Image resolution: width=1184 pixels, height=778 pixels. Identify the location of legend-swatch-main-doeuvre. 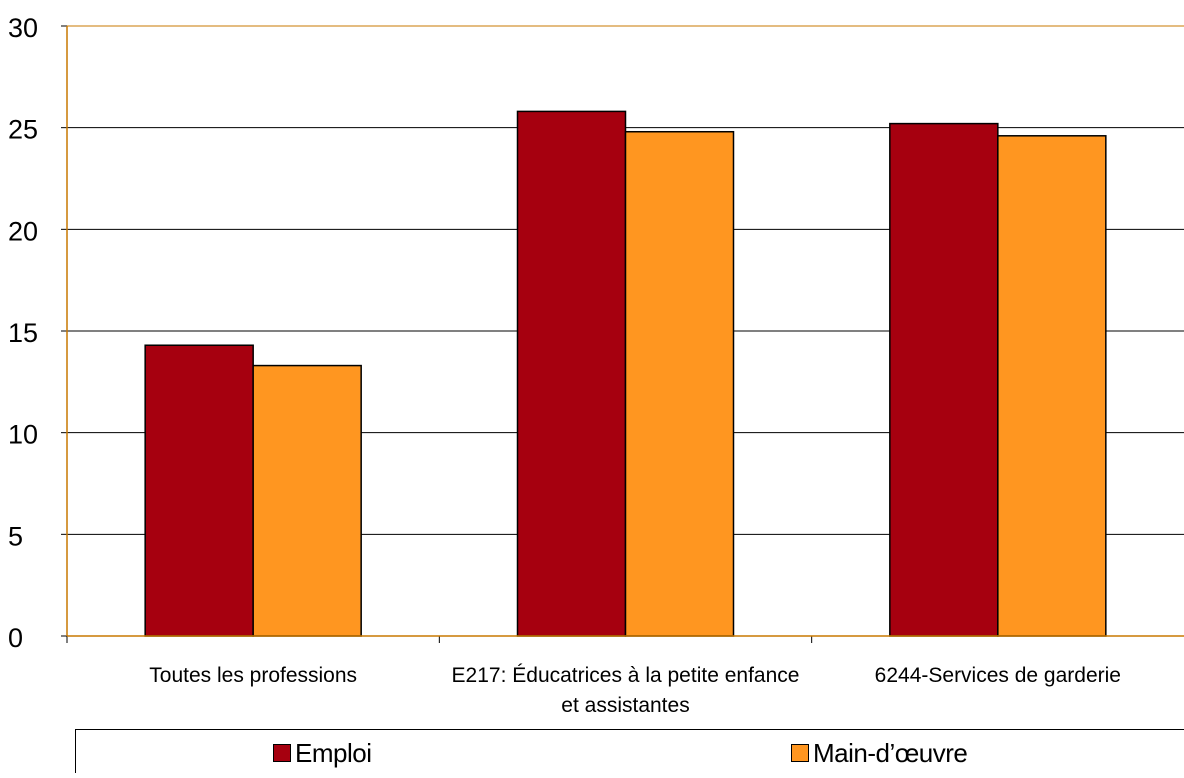
(800, 753).